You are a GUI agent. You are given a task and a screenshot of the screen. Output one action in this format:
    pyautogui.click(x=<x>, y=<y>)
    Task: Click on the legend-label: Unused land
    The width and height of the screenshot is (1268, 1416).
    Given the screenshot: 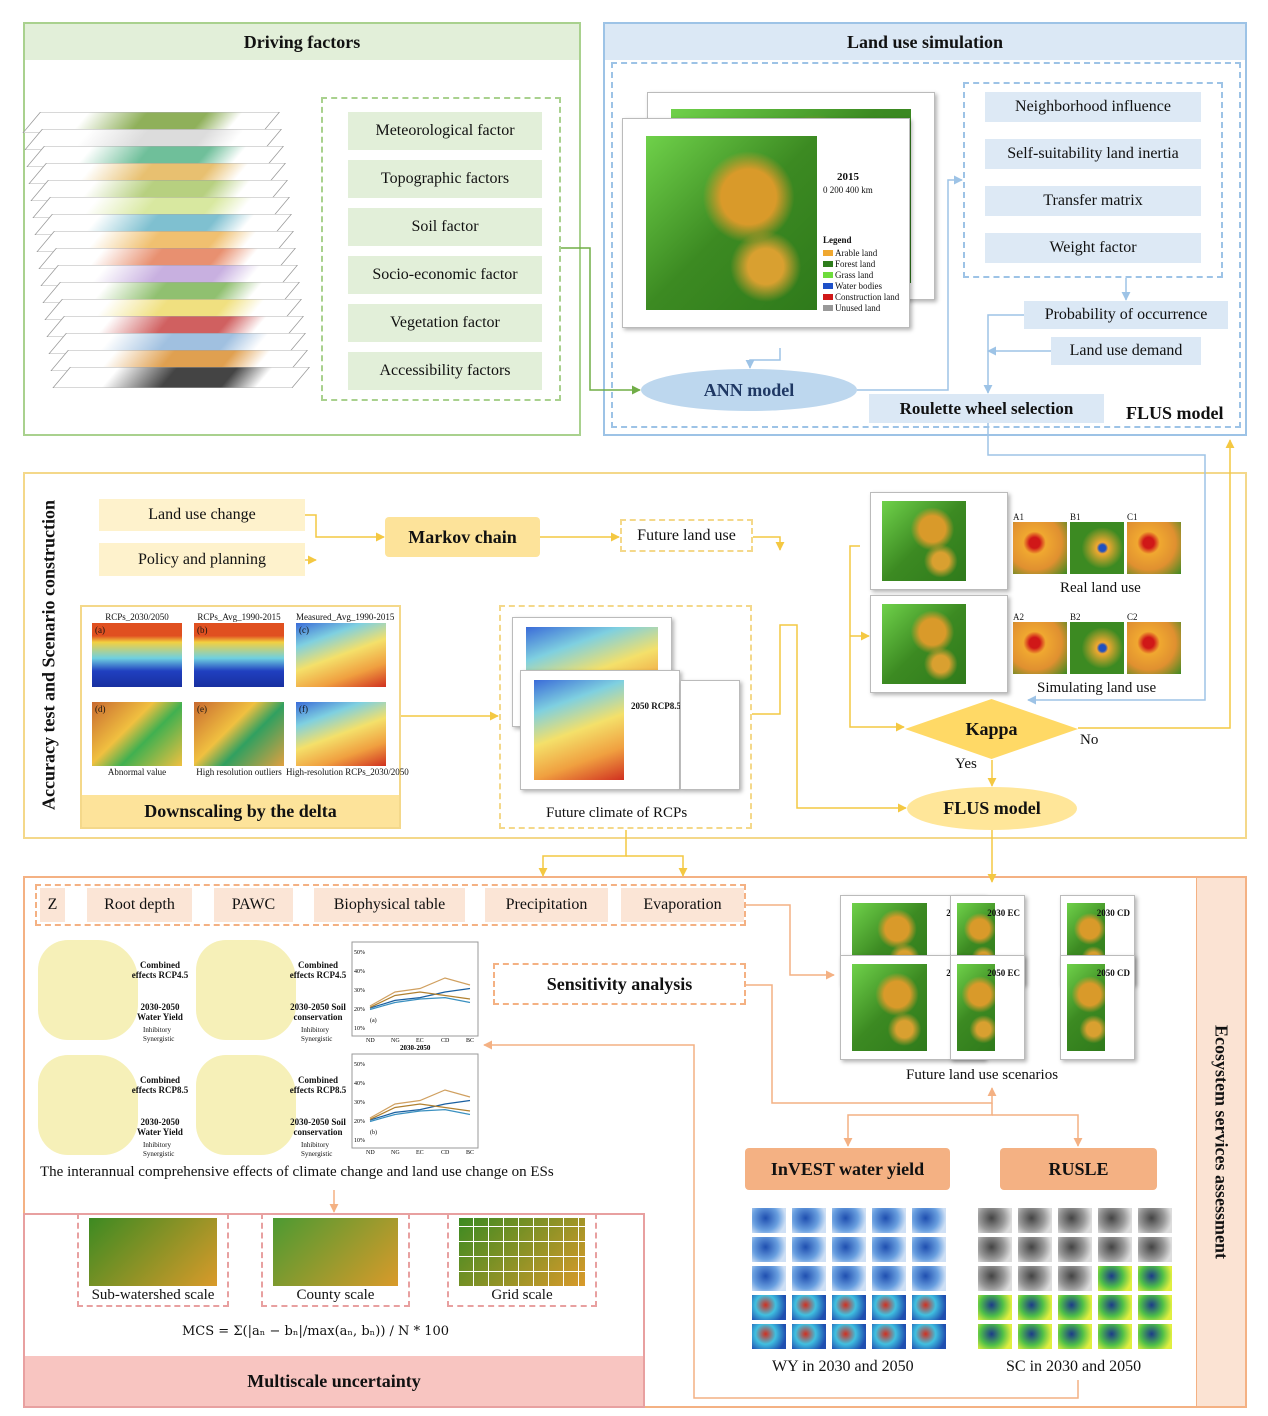 What is the action you would take?
    pyautogui.click(x=858, y=307)
    